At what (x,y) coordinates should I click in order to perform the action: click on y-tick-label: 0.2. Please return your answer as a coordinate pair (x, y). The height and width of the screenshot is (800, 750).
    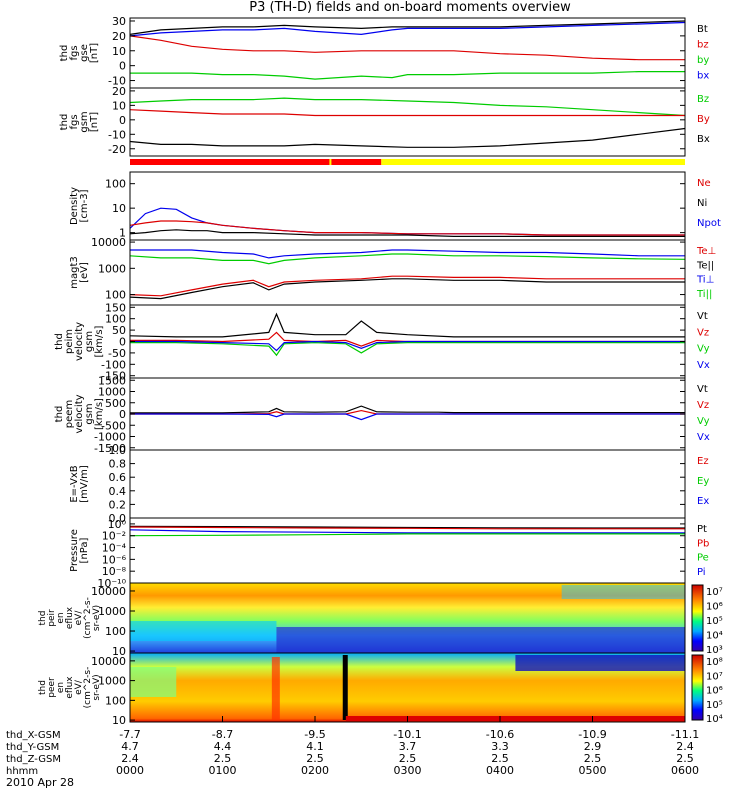
    Looking at the image, I should click on (118, 504).